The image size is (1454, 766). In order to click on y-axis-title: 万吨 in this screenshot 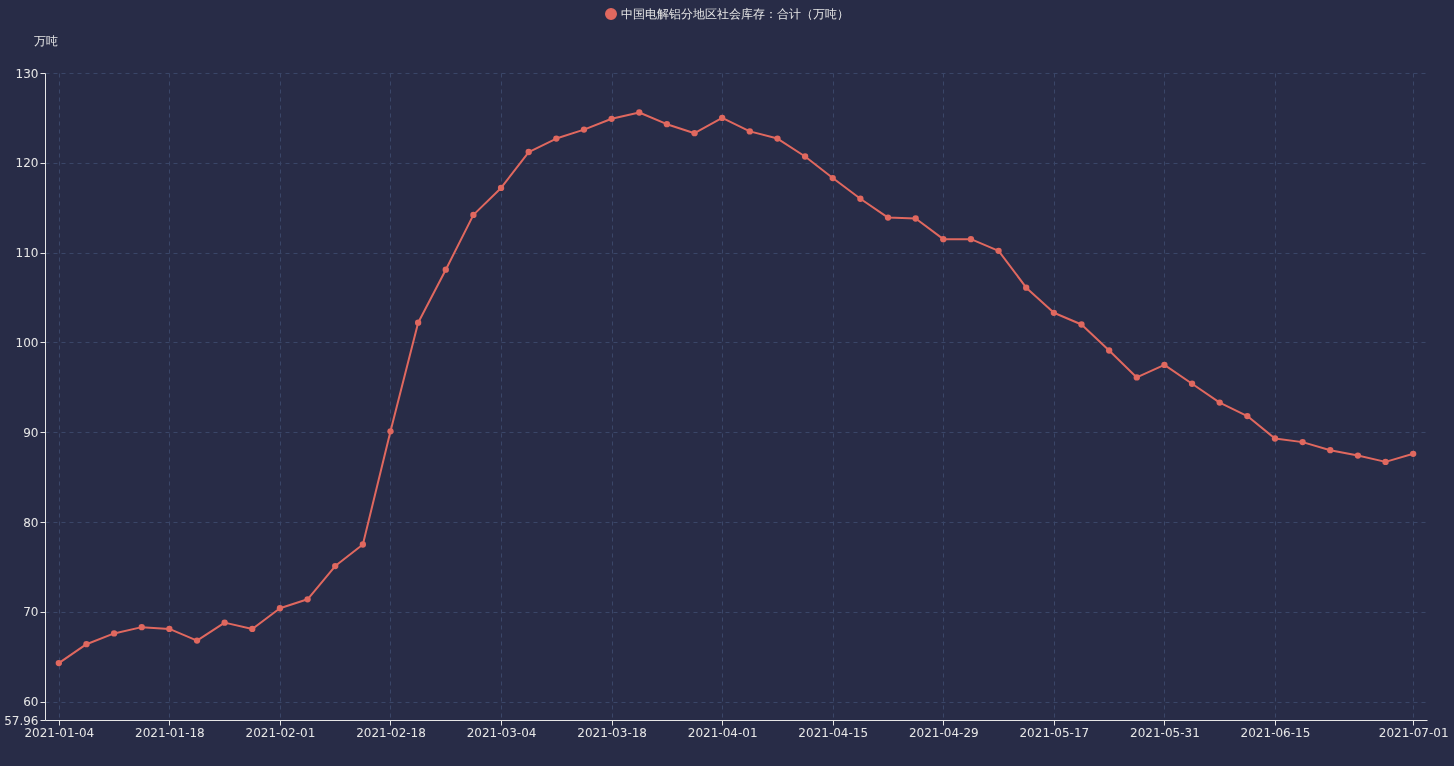, I will do `click(45, 40)`.